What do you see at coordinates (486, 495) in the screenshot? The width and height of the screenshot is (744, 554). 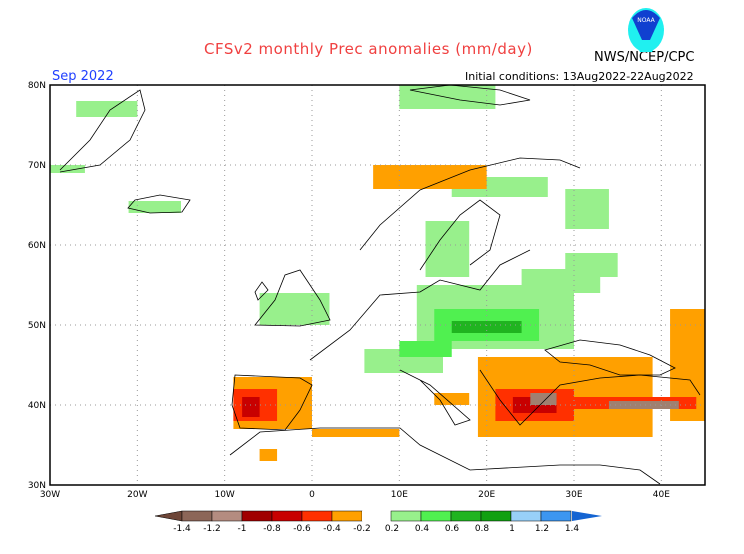 I see `lon-label: 20E` at bounding box center [486, 495].